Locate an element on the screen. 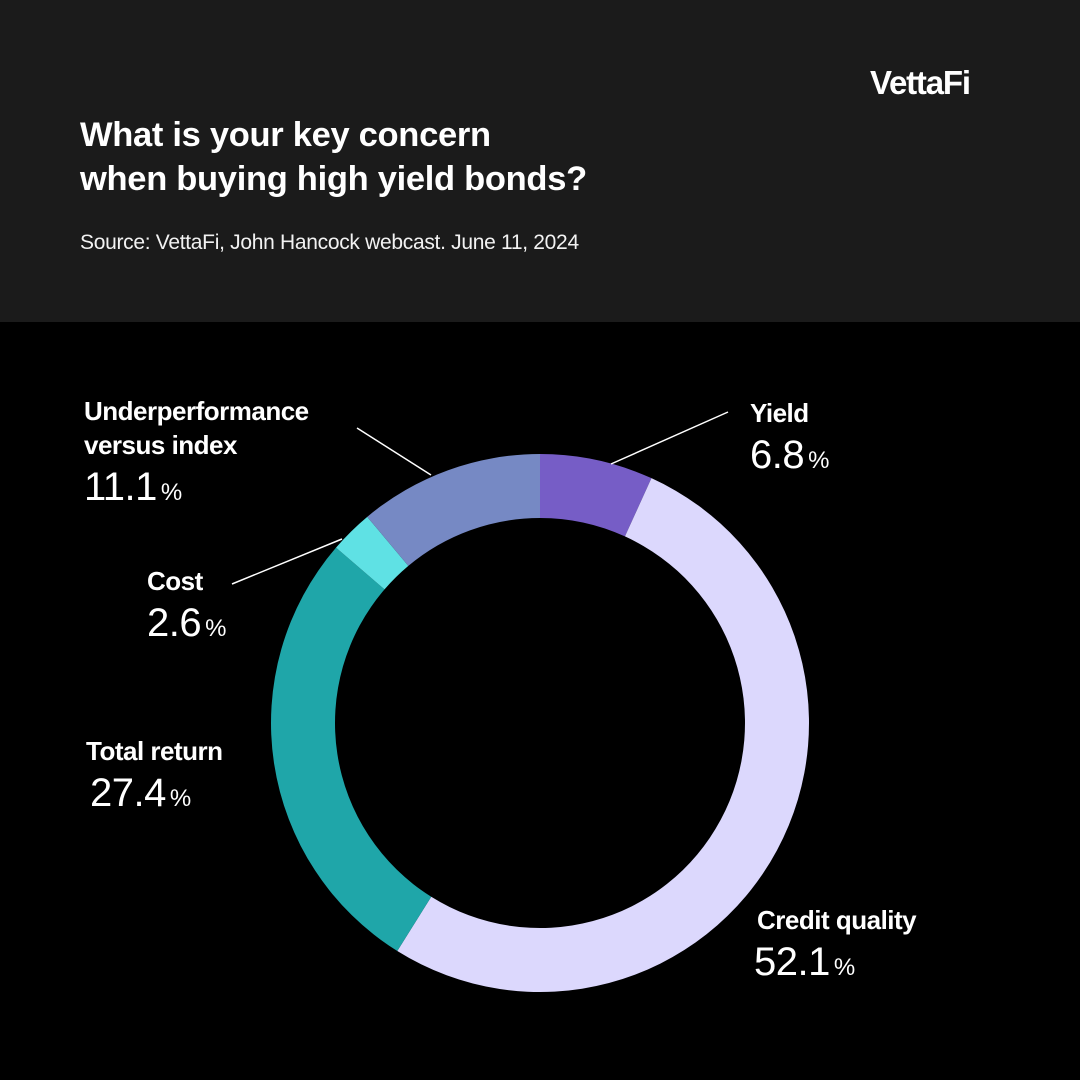 The image size is (1080, 1080). label-cost-unit: % is located at coordinates (215, 628).